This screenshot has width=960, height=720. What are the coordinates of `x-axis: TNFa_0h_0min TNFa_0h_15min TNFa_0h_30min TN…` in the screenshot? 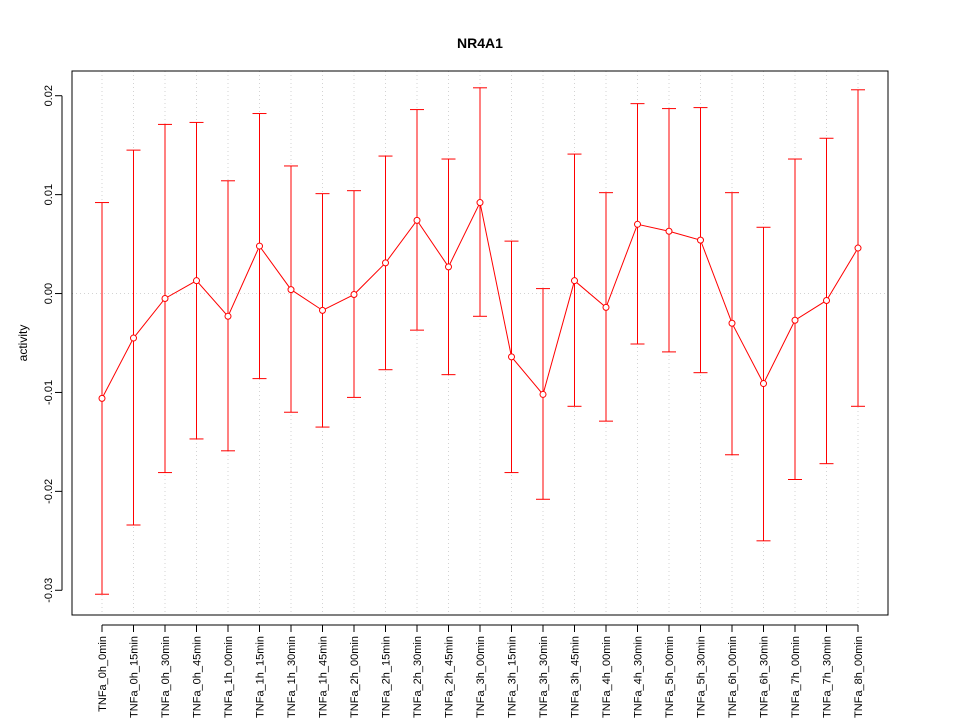 It's located at (481, 671).